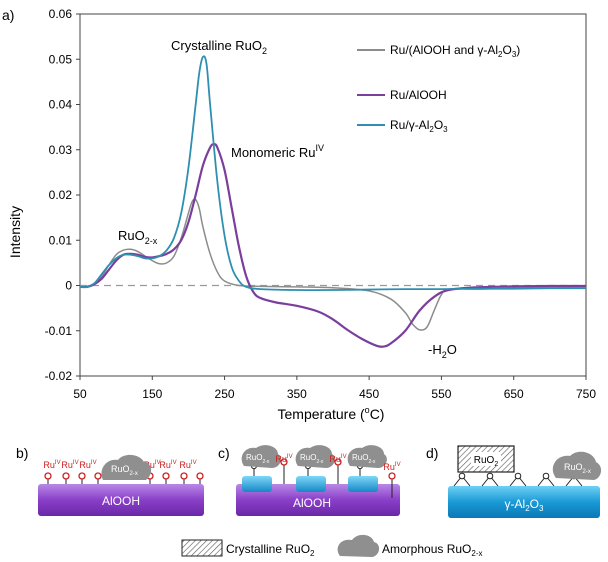 This screenshot has width=608, height=562. I want to click on legend-entry: Ru/γ-Al2O3, so click(419, 126).